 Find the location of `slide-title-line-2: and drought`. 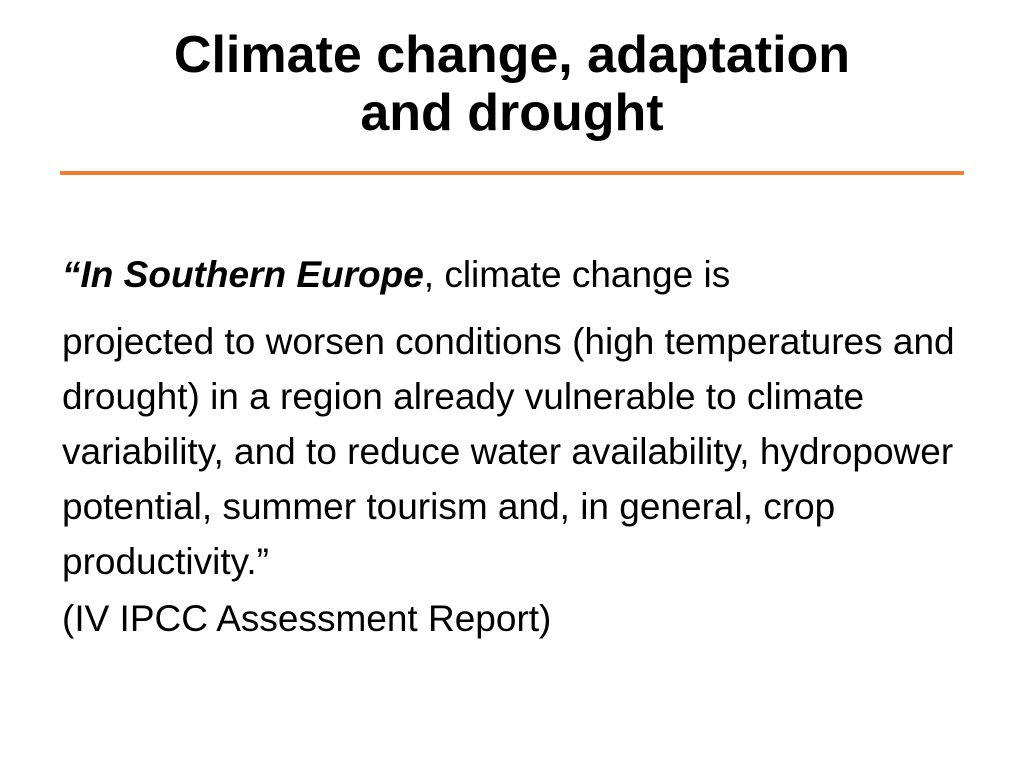

slide-title-line-2: and drought is located at coordinates (512, 113).